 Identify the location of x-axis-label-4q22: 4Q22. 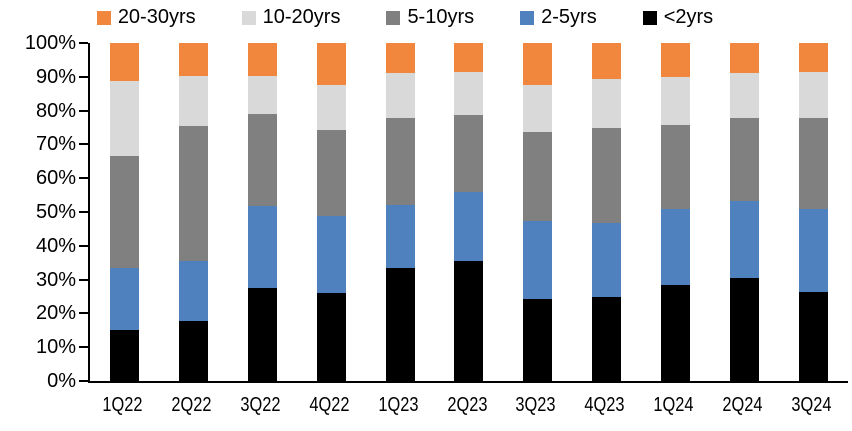
(329, 405).